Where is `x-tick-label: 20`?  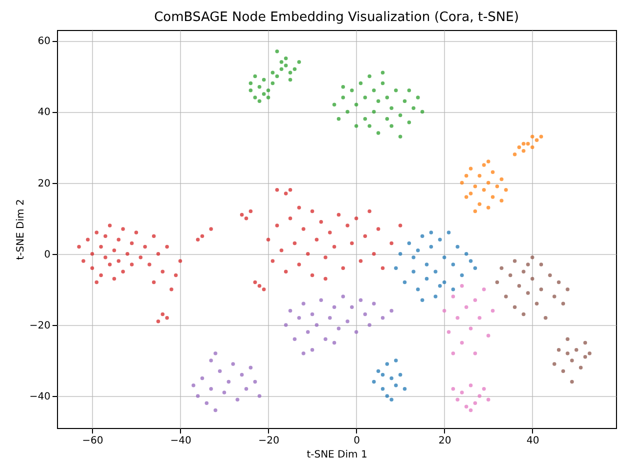
x-tick-label: 20 is located at coordinates (445, 441).